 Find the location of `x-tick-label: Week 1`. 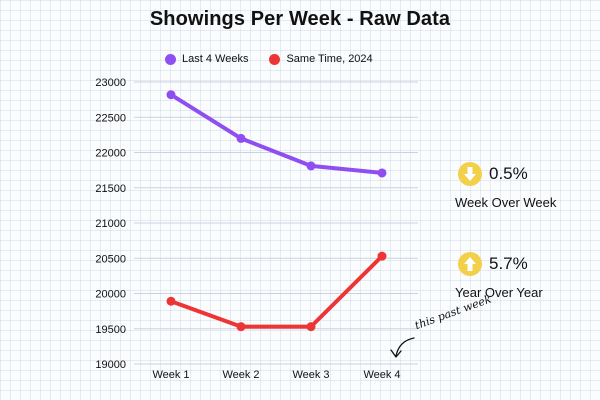

x-tick-label: Week 1 is located at coordinates (170, 375).